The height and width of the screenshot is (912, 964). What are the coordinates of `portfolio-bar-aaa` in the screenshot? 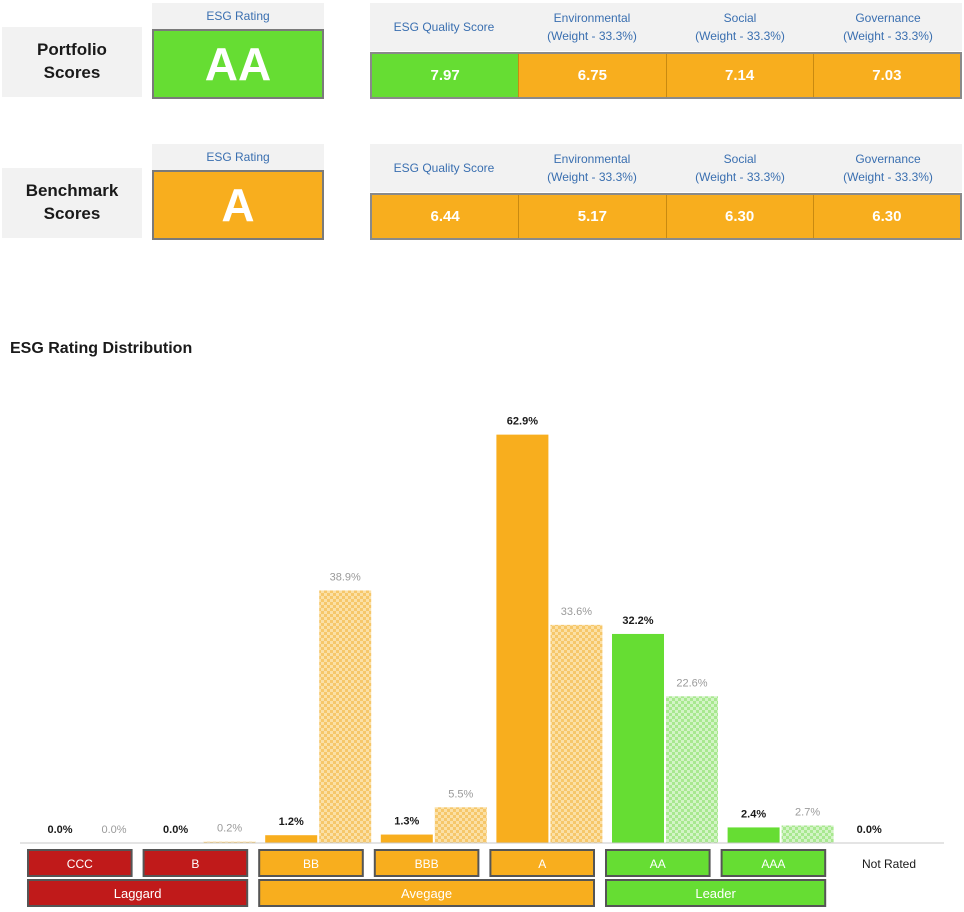 It's located at (753, 835).